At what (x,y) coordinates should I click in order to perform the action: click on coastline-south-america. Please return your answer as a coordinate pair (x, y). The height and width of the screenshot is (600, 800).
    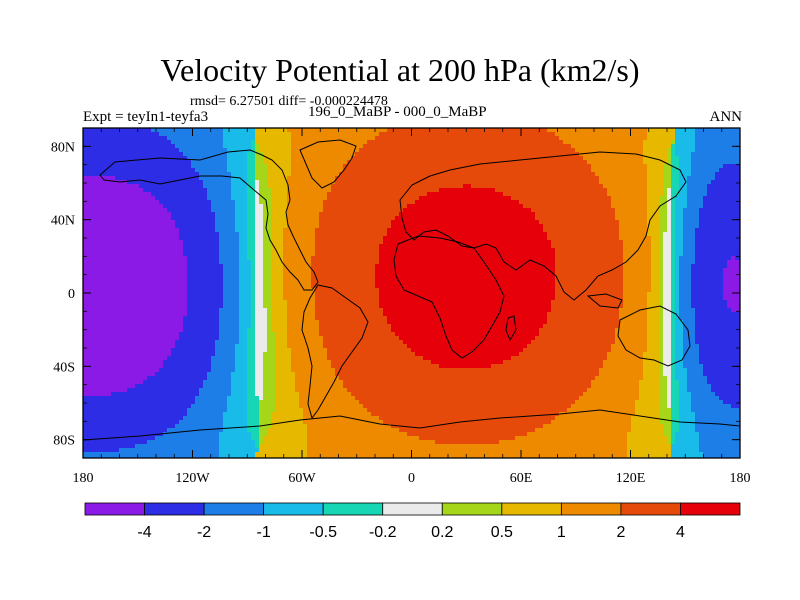
    Looking at the image, I should click on (335, 352).